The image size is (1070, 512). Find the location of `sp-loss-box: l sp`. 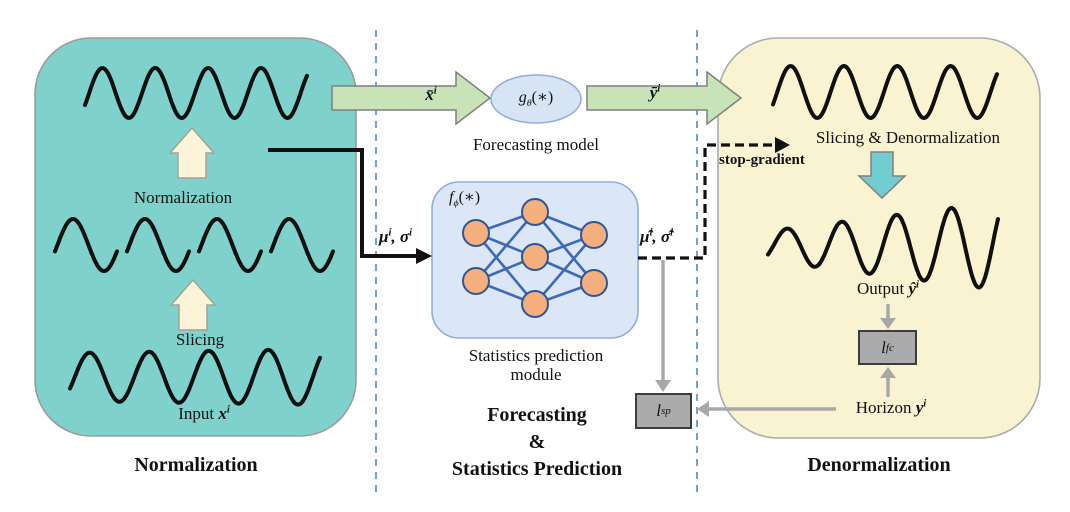

sp-loss-box: l sp is located at coordinates (663, 411).